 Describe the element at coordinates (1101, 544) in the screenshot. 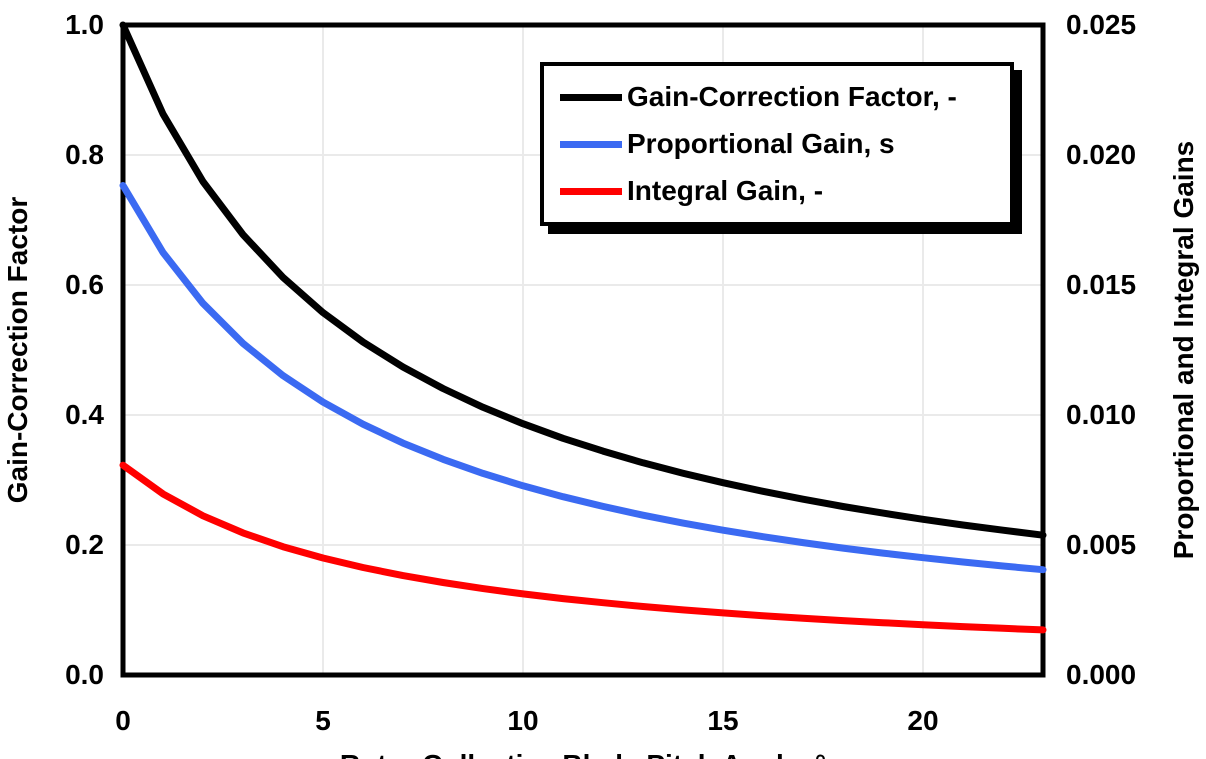

I see `right-axis-tick-label: 0.005` at that location.